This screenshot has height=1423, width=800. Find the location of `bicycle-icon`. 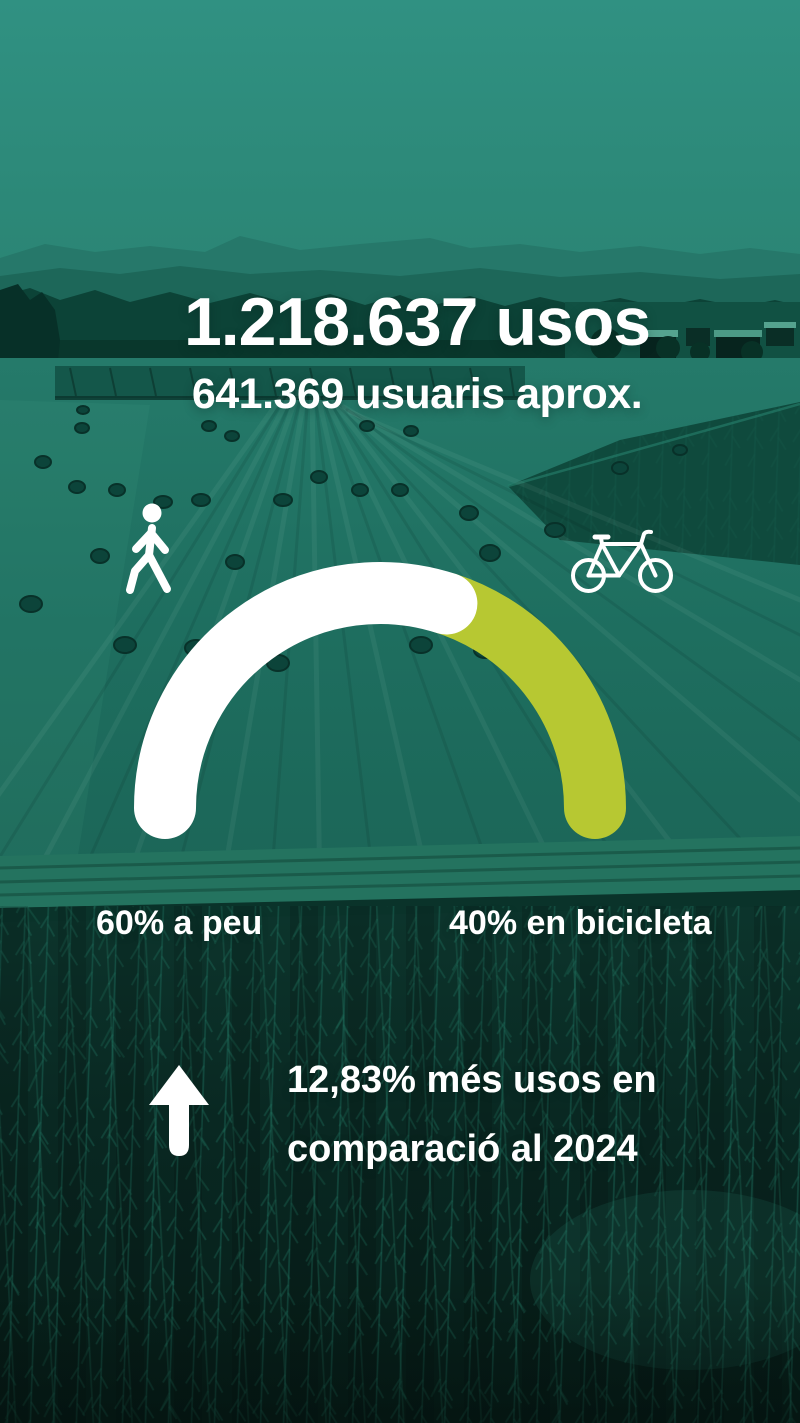

bicycle-icon is located at coordinates (622, 561).